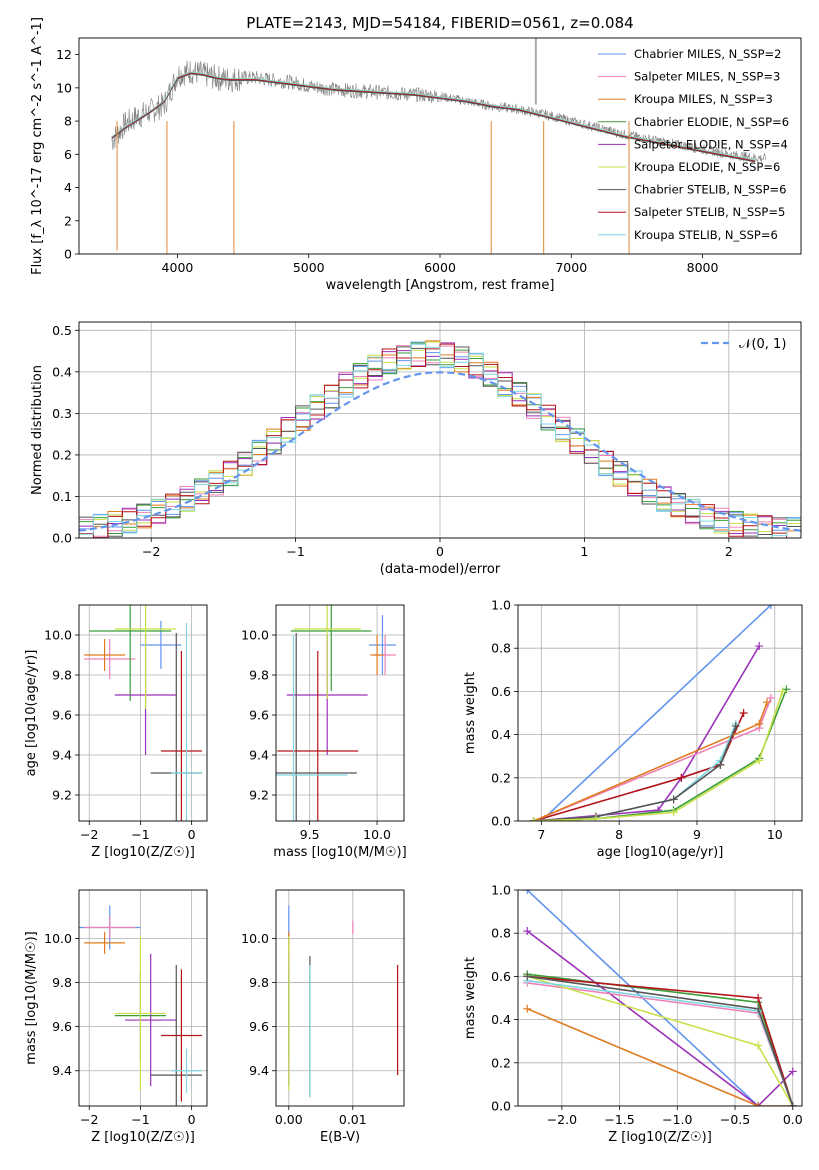 The height and width of the screenshot is (1170, 819). What do you see at coordinates (353, 1119) in the screenshot?
I see `x-tick-label: 0.01` at bounding box center [353, 1119].